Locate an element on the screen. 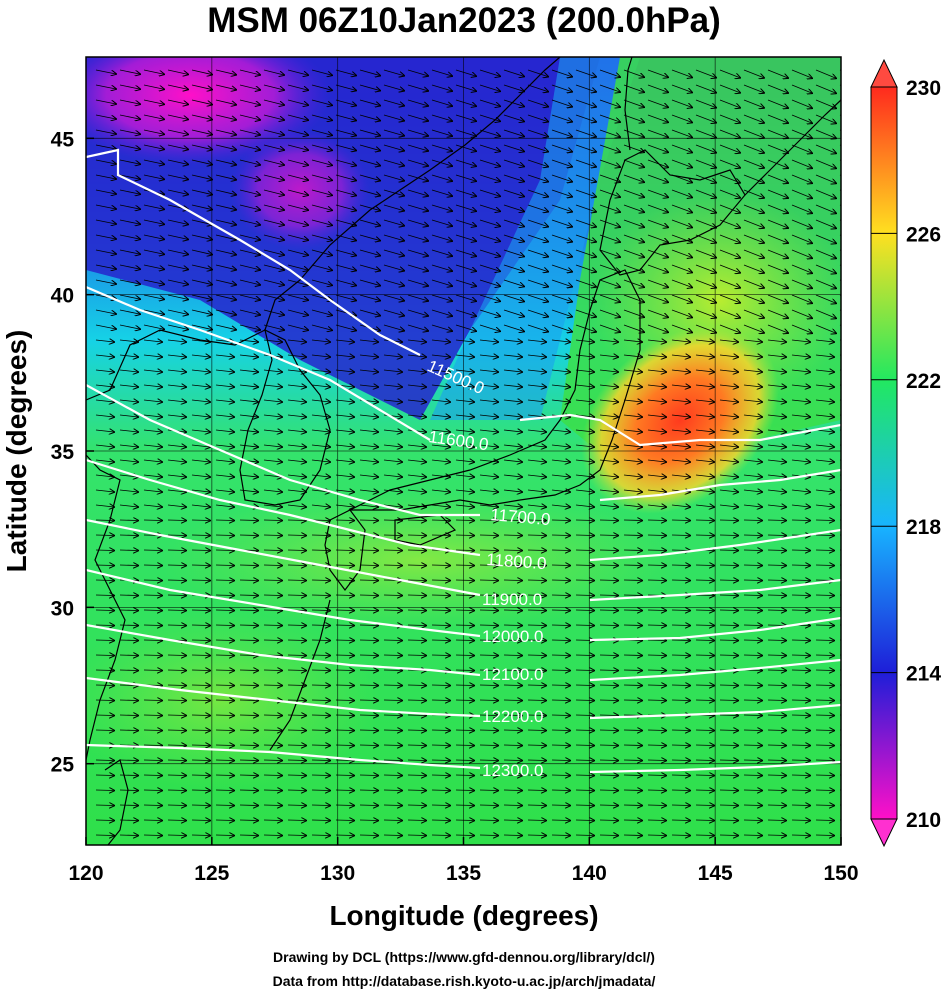 The height and width of the screenshot is (993, 950). x-tick-label: 125 is located at coordinates (211, 873).